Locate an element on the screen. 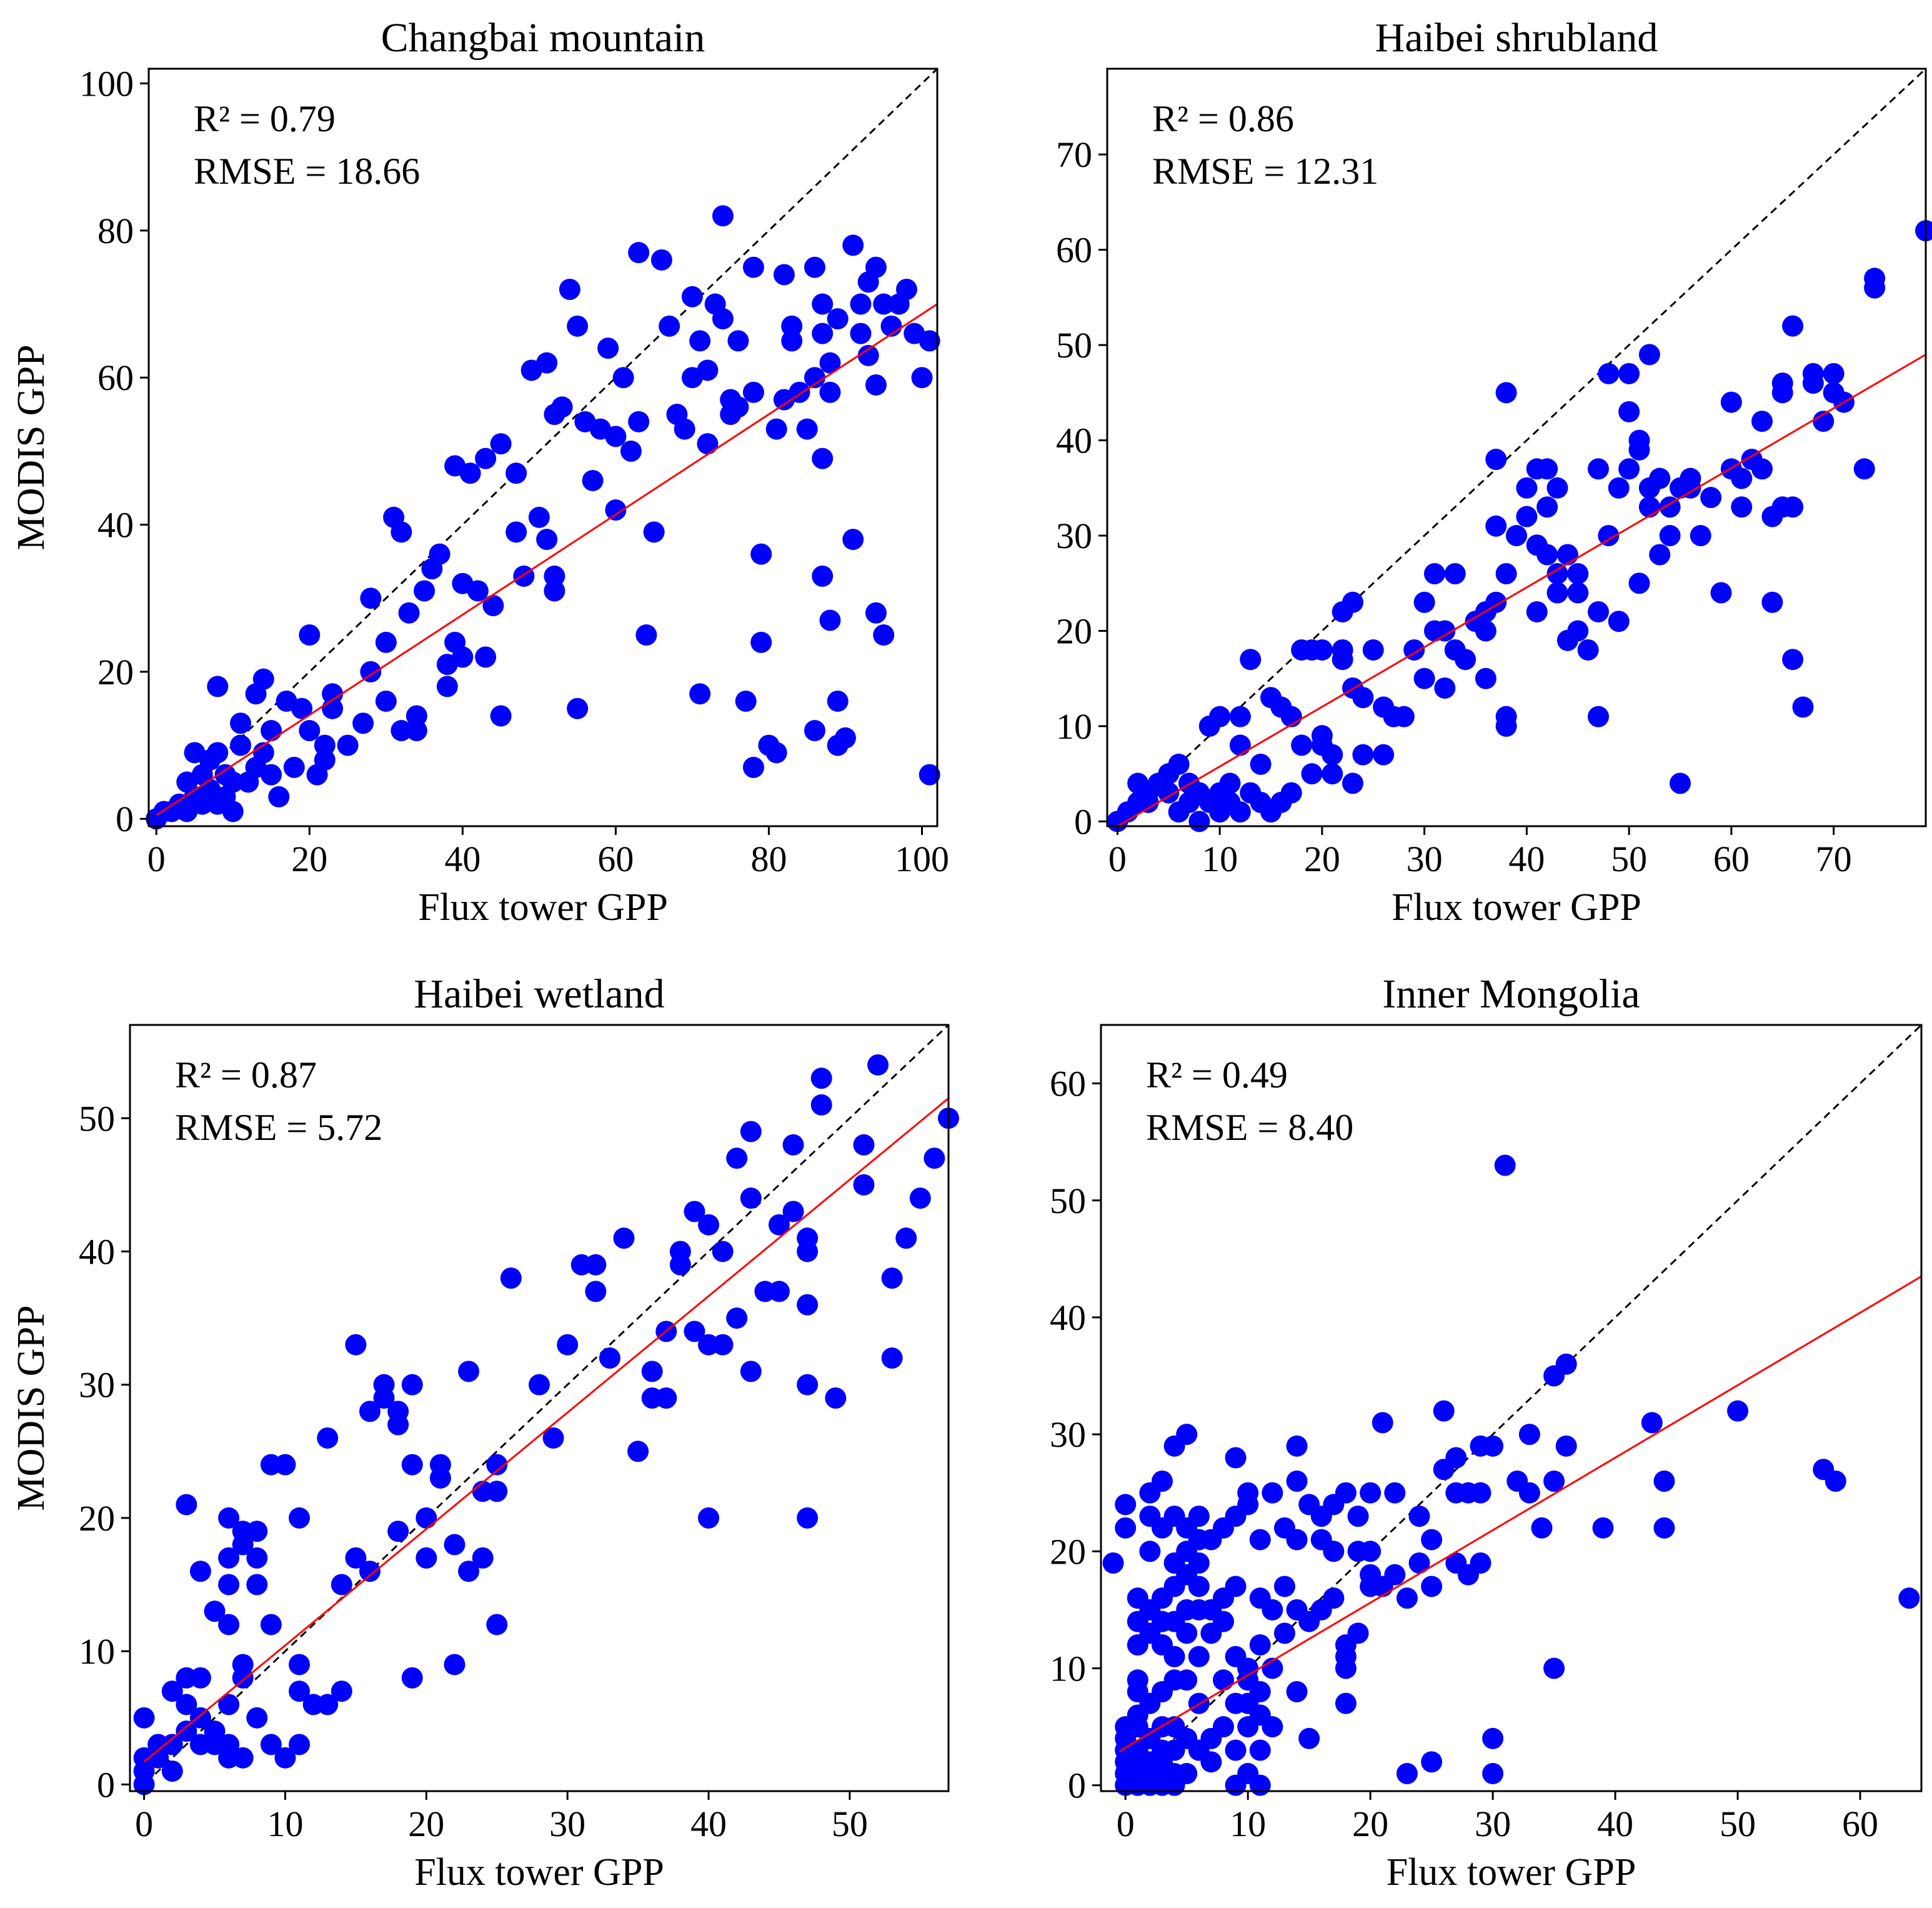  y-tick-label: 20 is located at coordinates (97, 1518).